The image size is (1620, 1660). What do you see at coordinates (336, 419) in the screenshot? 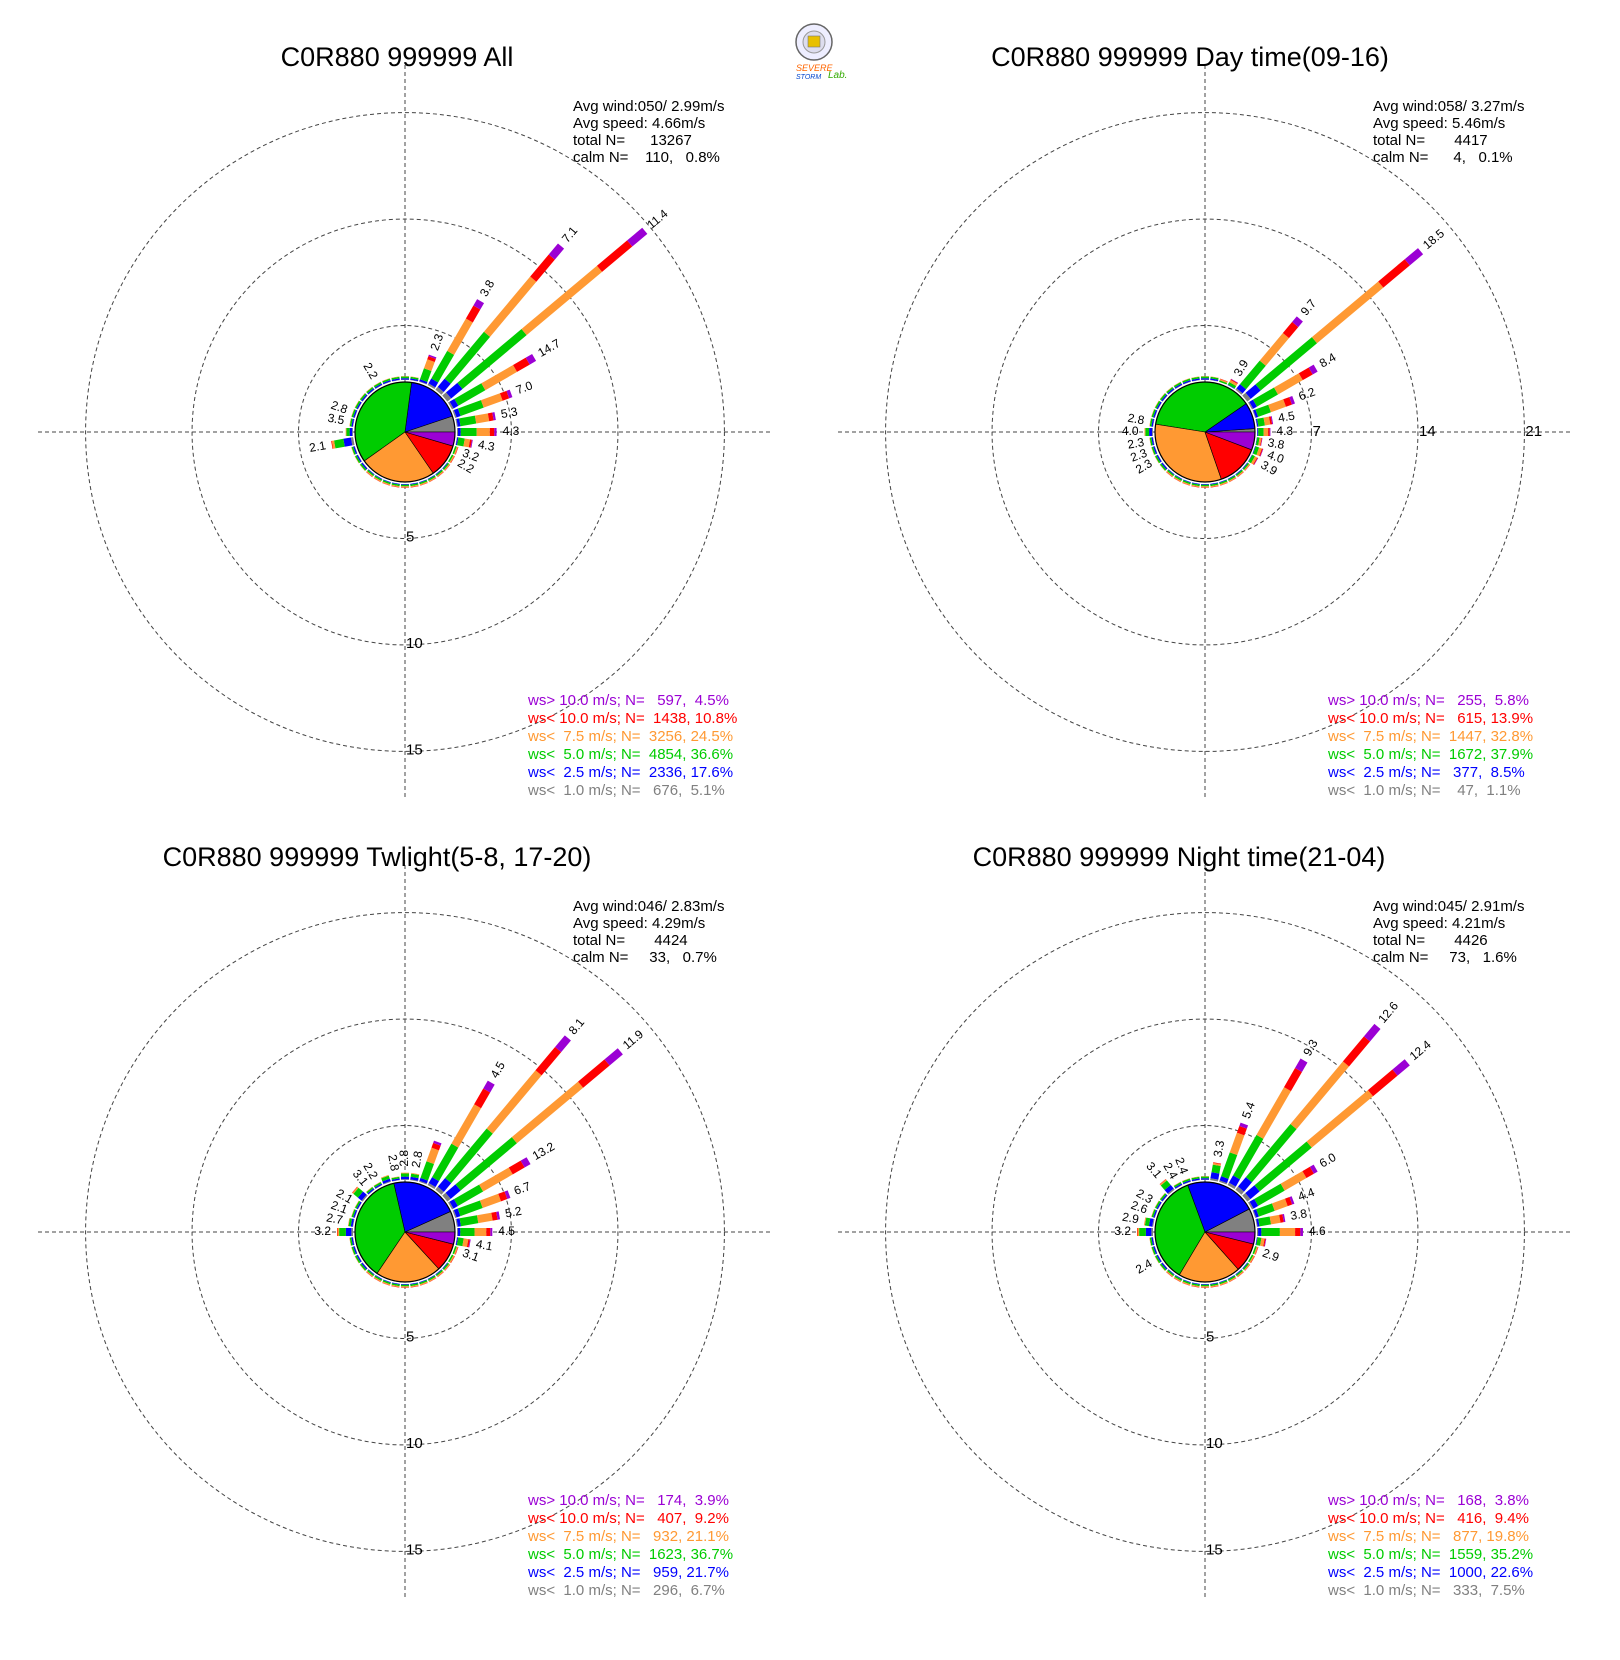
I see `petal-label-280: 3.5` at bounding box center [336, 419].